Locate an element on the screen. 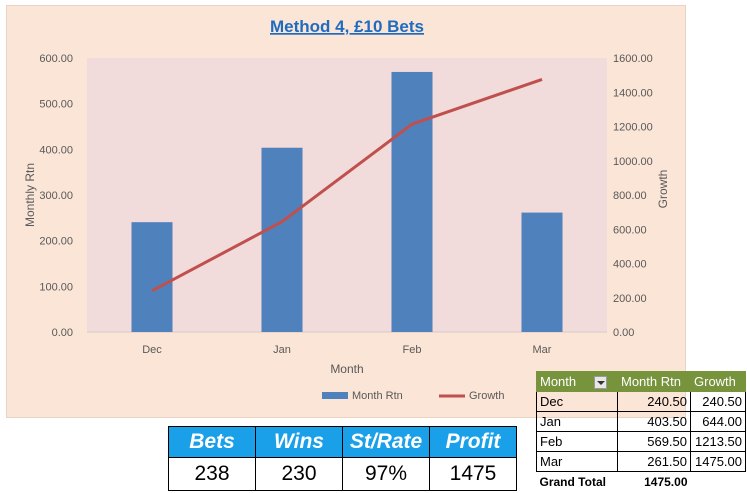 This screenshot has width=747, height=493. stats-header-strike-rate: St/Rate is located at coordinates (386, 442).